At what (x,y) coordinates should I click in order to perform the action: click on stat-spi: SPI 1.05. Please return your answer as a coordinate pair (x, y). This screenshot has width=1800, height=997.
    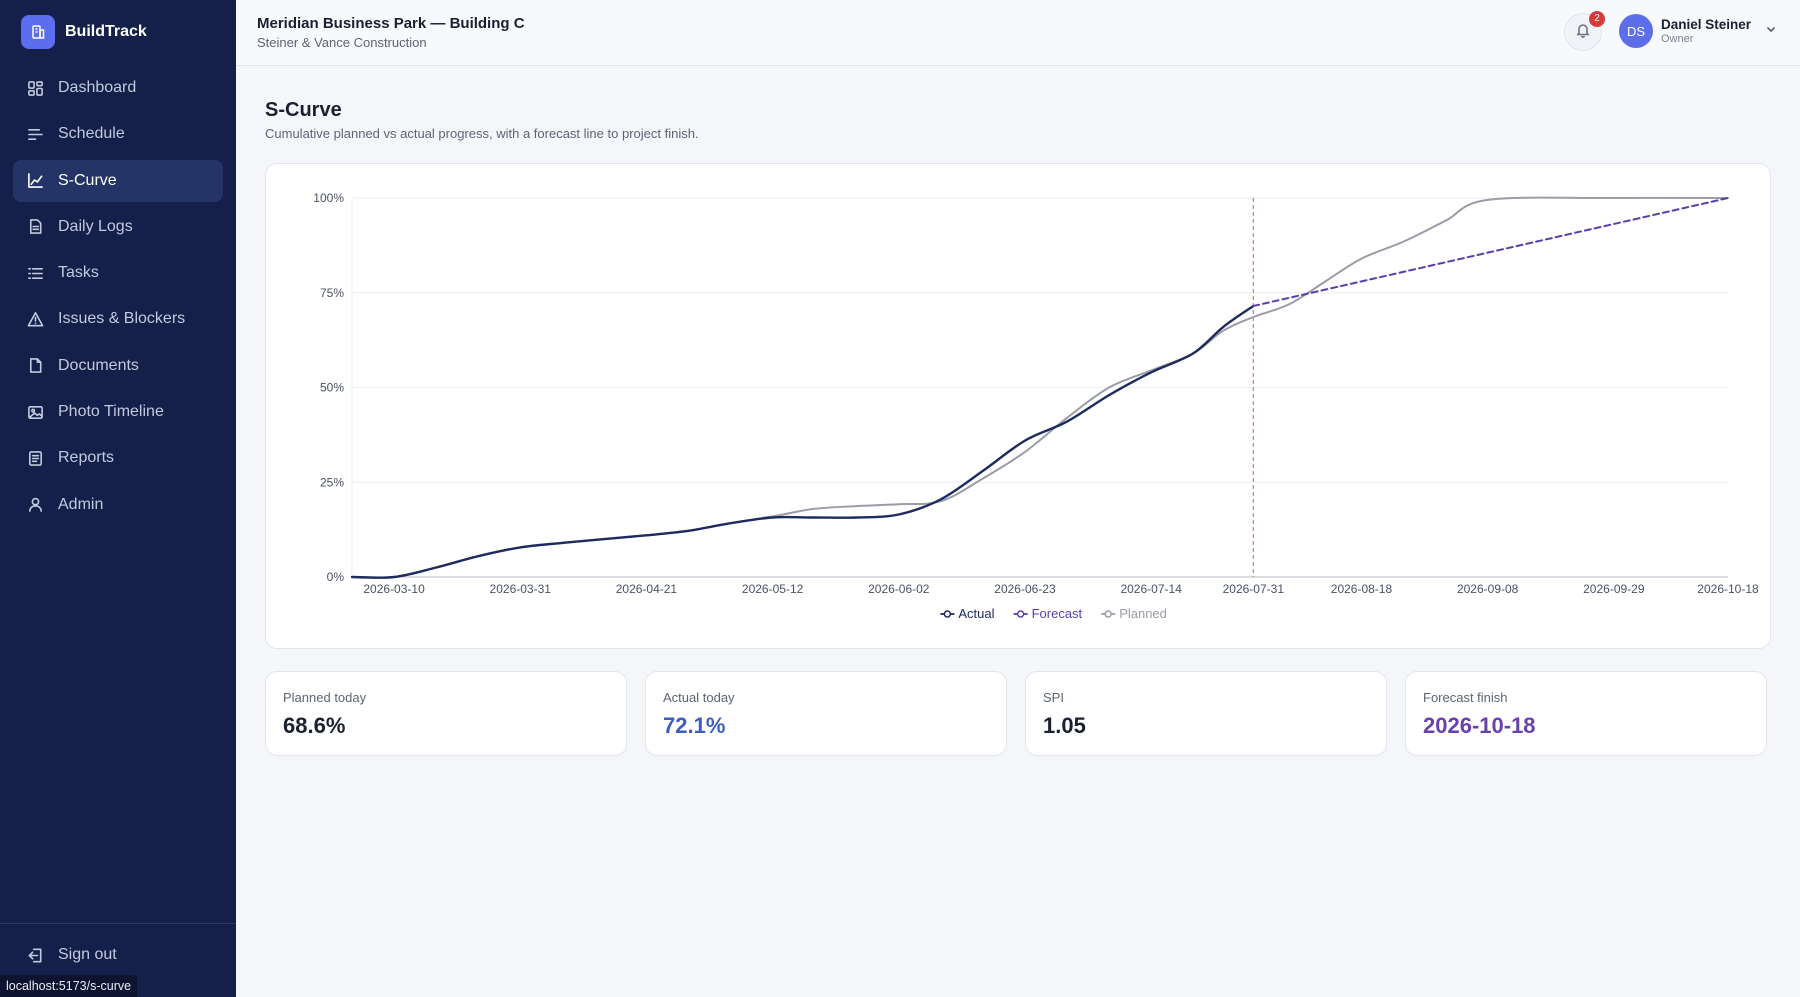
    Looking at the image, I should click on (1206, 713).